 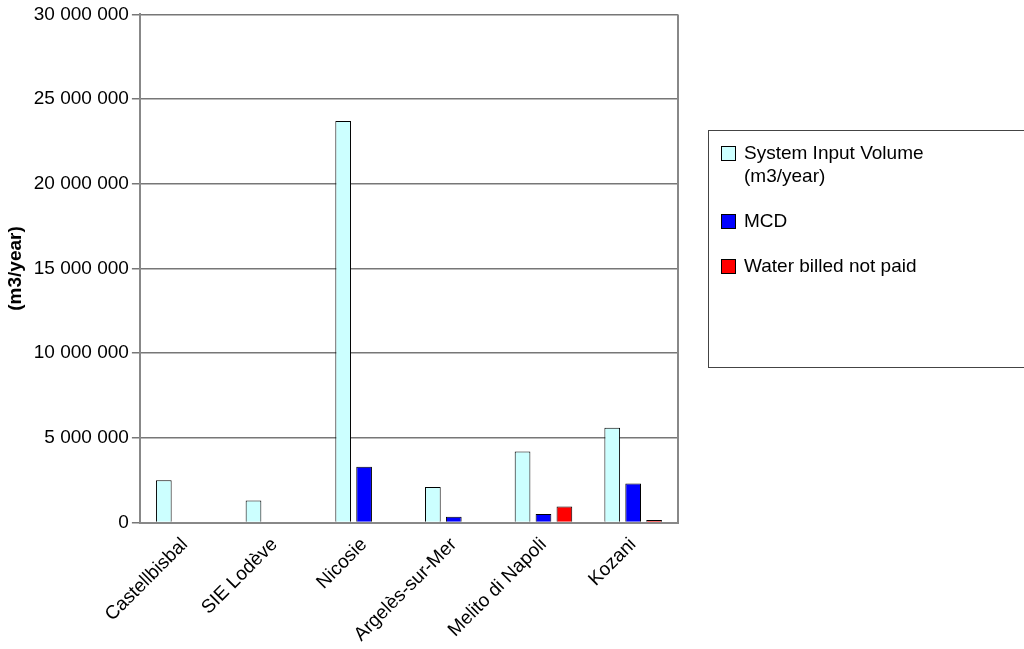 I want to click on y-tick-label: 10 000 000, so click(x=81, y=352).